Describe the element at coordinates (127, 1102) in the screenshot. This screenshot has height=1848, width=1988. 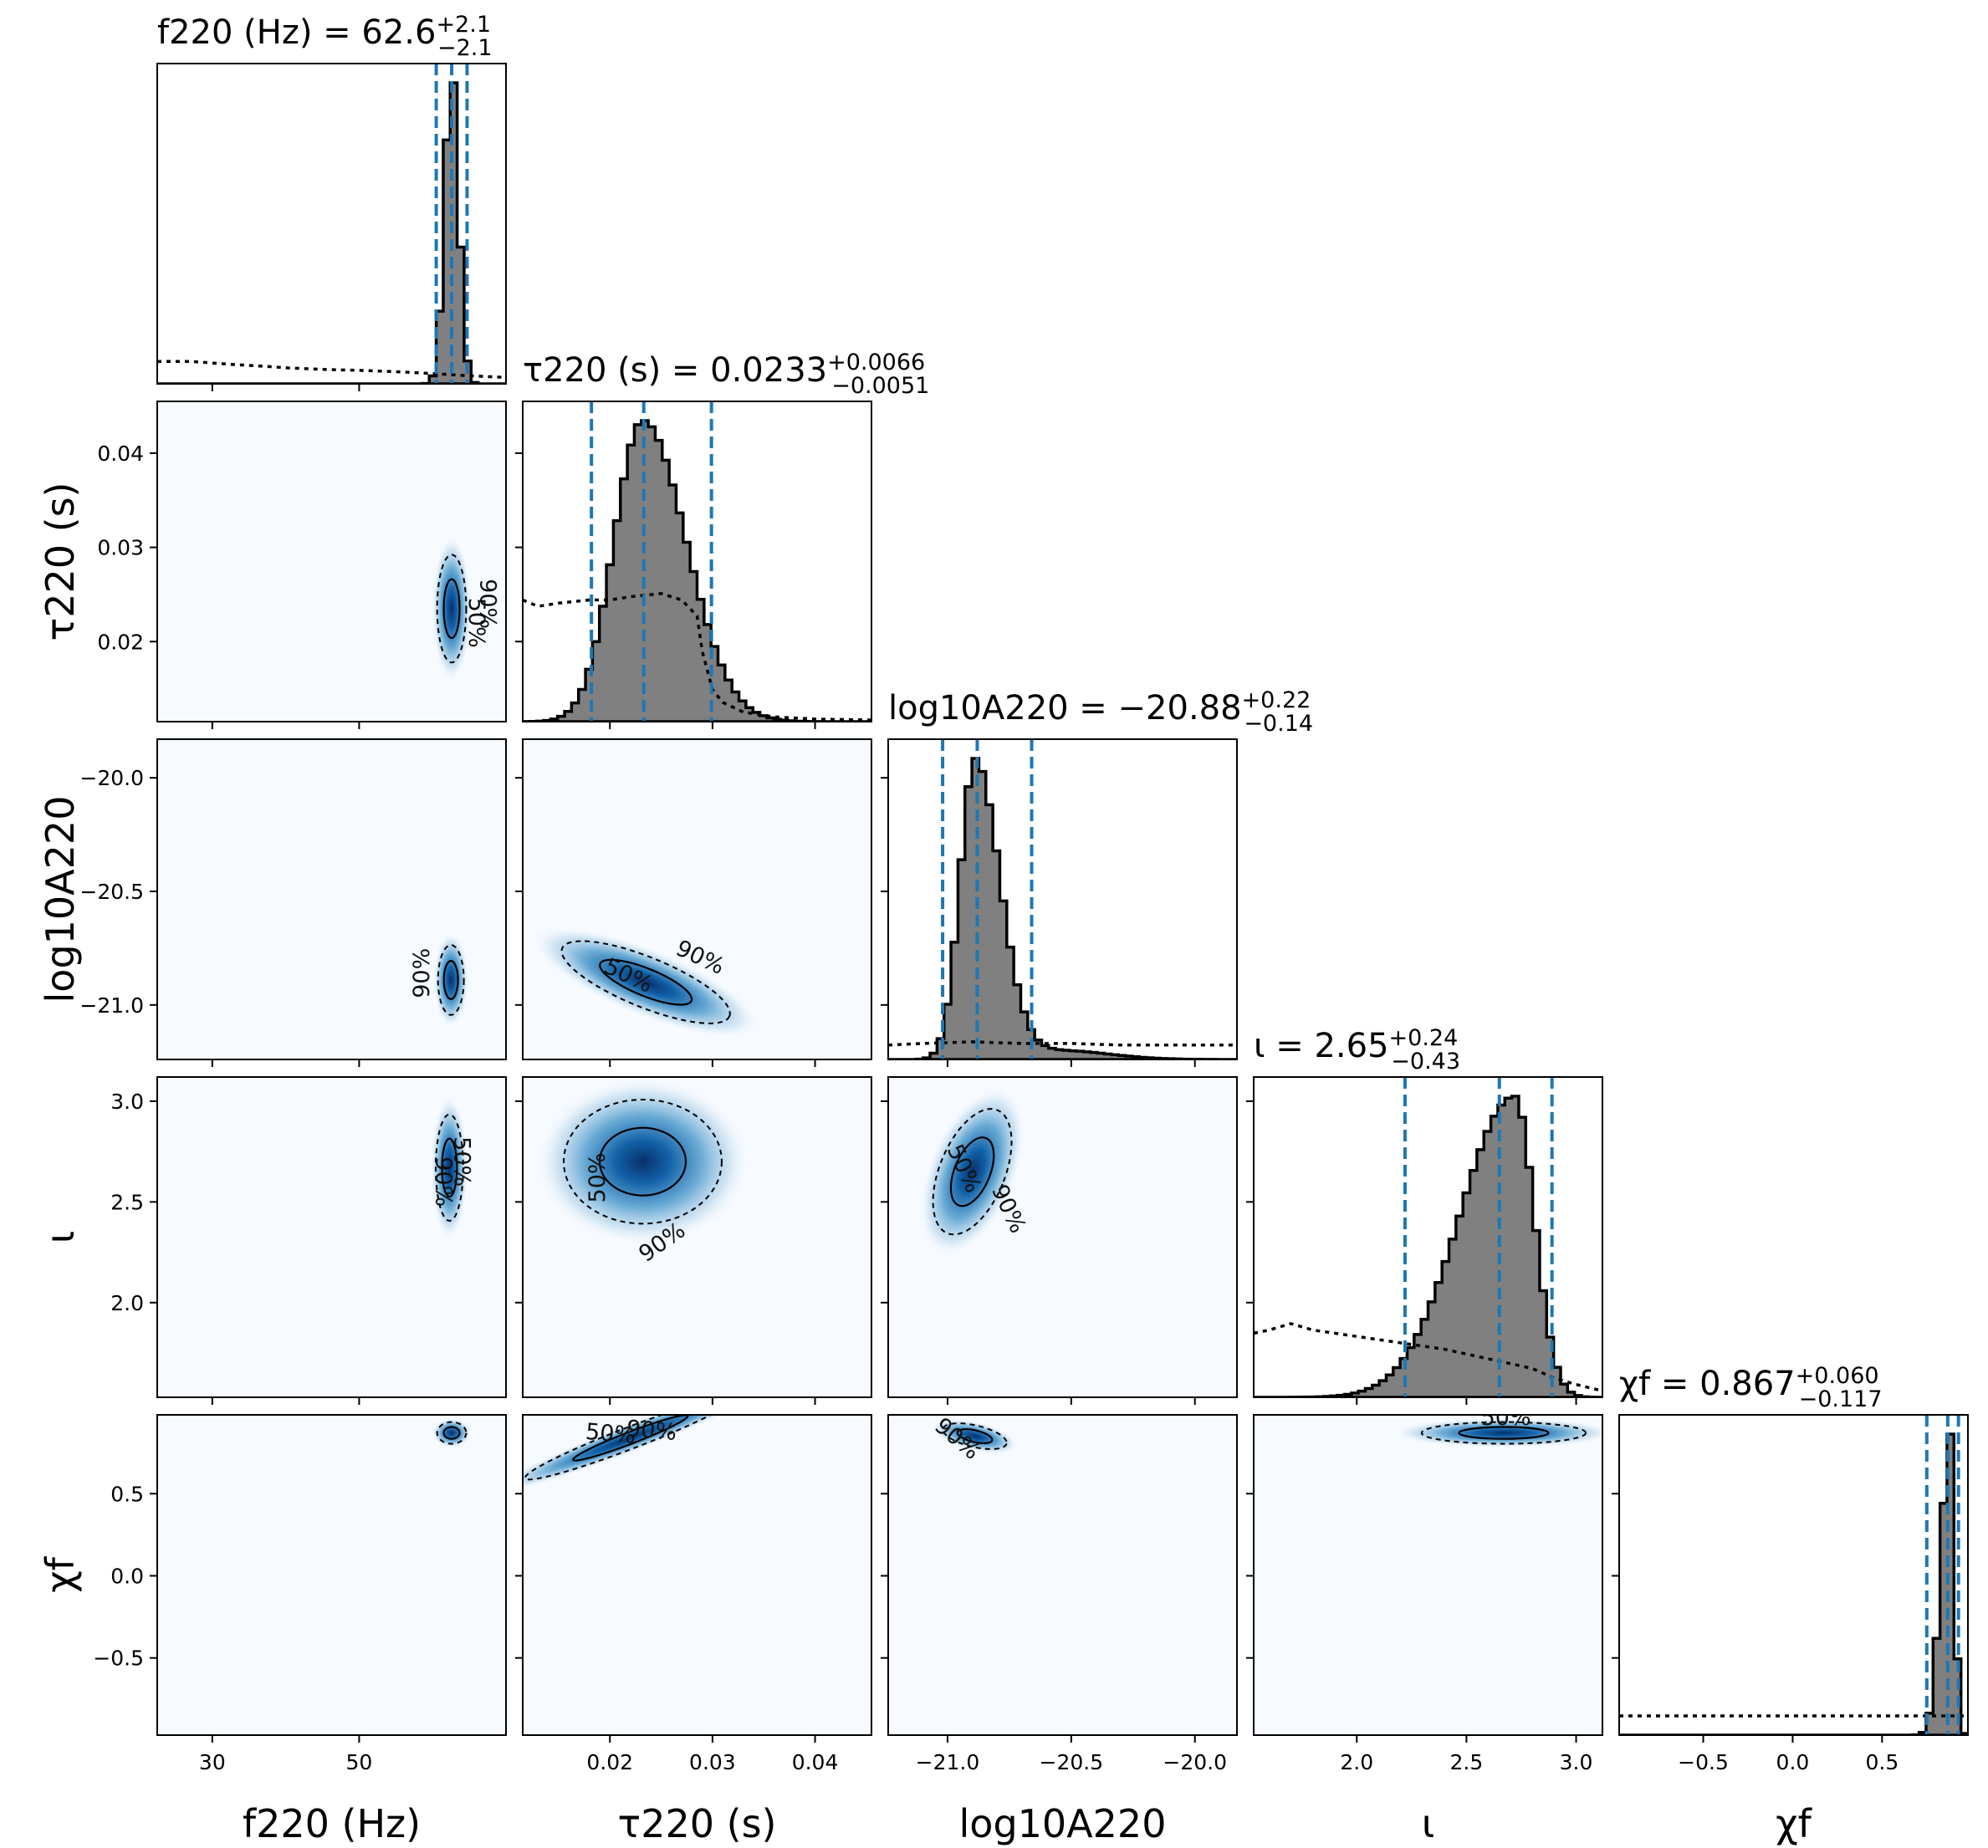
I see `y-tick-label: 3.0` at that location.